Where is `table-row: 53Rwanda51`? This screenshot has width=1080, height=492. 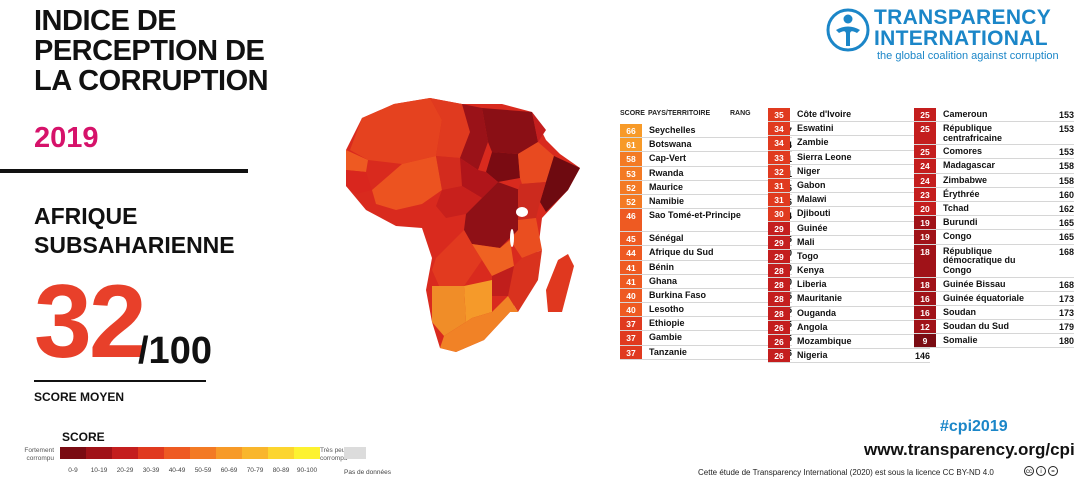 table-row: 53Rwanda51 is located at coordinates (706, 173).